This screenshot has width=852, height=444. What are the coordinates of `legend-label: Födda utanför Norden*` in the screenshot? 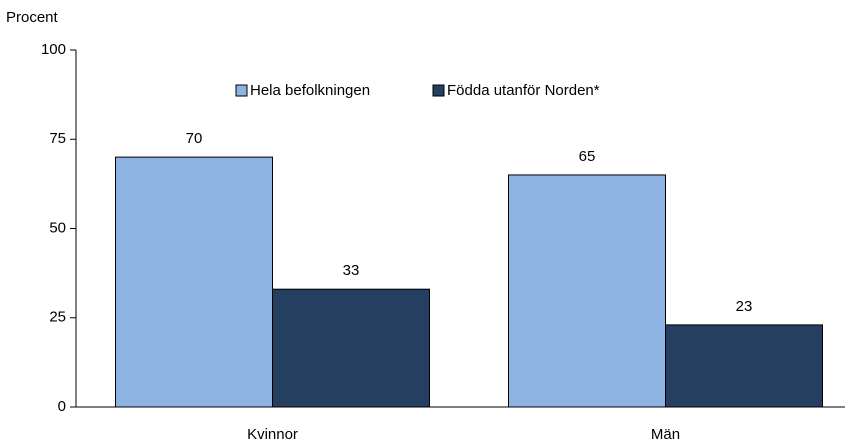 It's located at (523, 90).